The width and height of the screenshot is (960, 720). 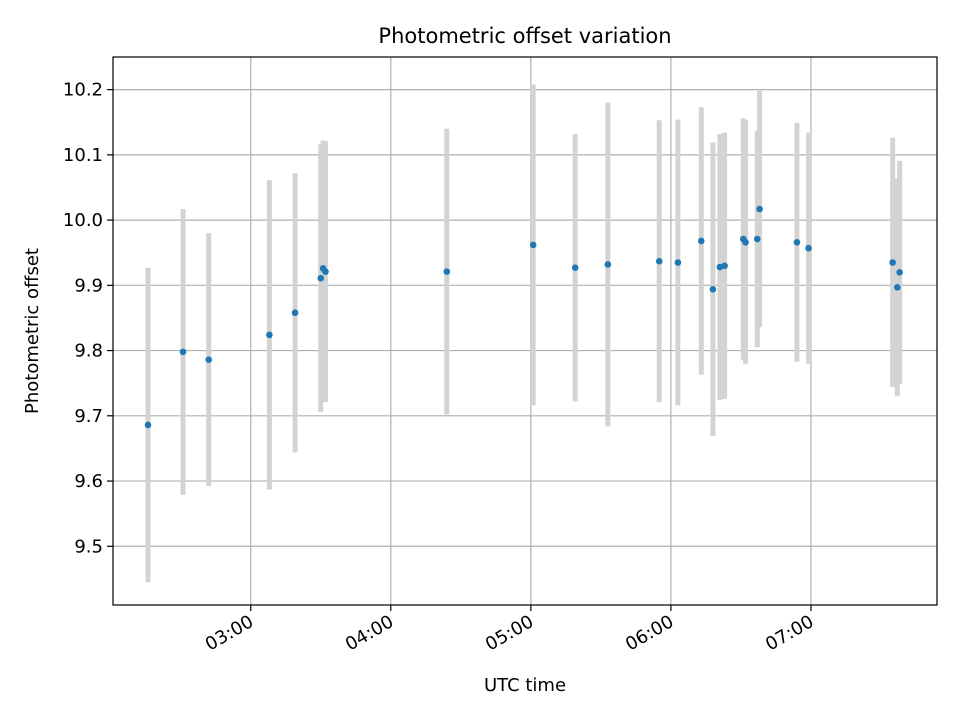 I want to click on y-tick-label: 9.9, so click(x=88, y=285).